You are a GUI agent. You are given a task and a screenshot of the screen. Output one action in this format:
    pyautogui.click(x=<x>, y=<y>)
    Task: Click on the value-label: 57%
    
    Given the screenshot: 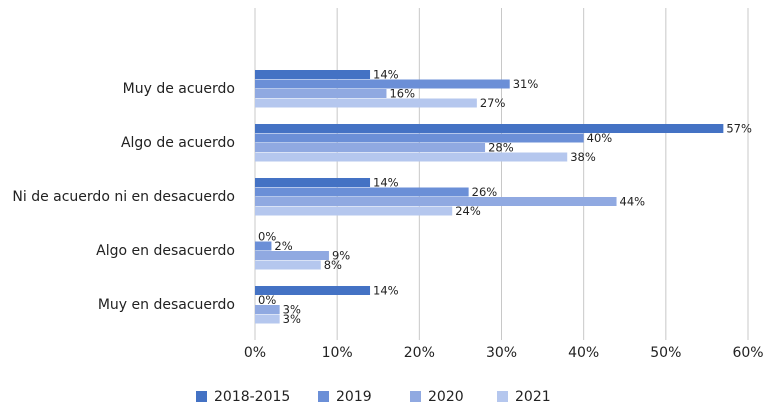 What is the action you would take?
    pyautogui.click(x=739, y=128)
    